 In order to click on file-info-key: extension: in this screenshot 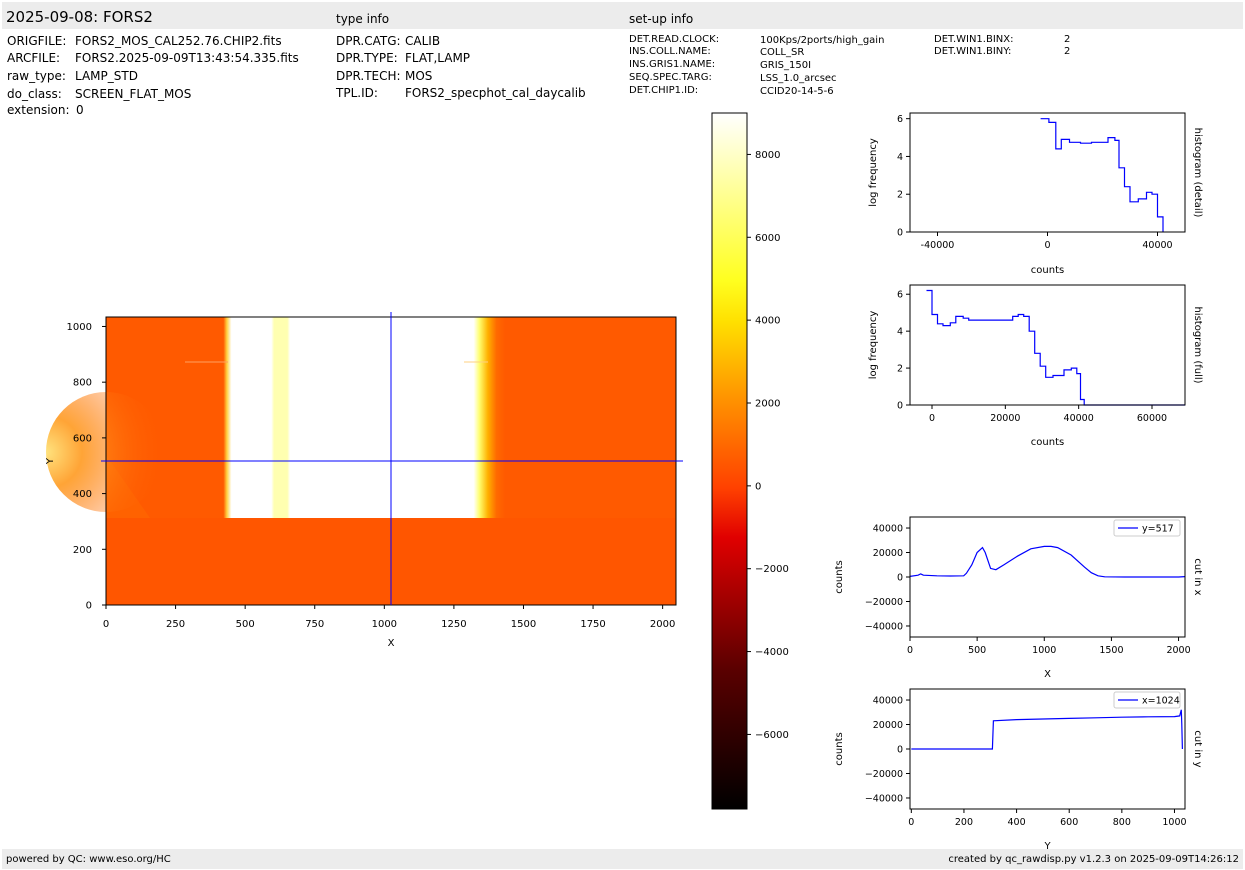, I will do `click(38, 110)`.